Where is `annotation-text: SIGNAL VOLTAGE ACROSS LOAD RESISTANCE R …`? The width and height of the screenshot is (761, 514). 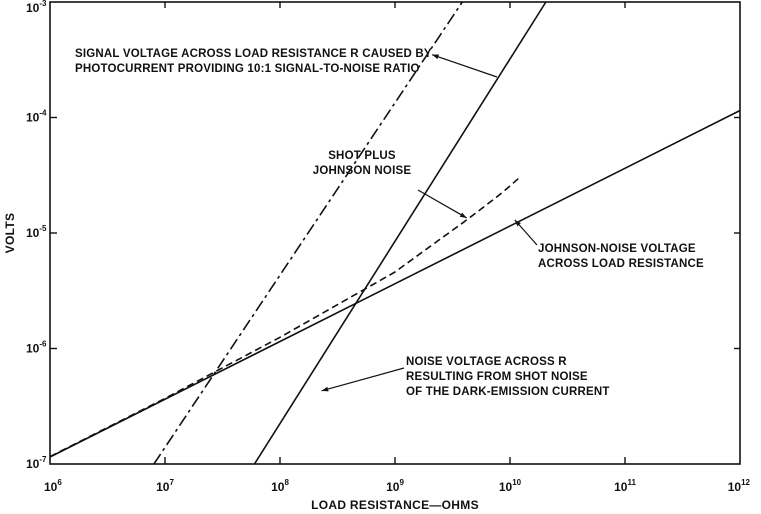 annotation-text: SIGNAL VOLTAGE ACROSS LOAD RESISTANCE R … is located at coordinates (253, 61).